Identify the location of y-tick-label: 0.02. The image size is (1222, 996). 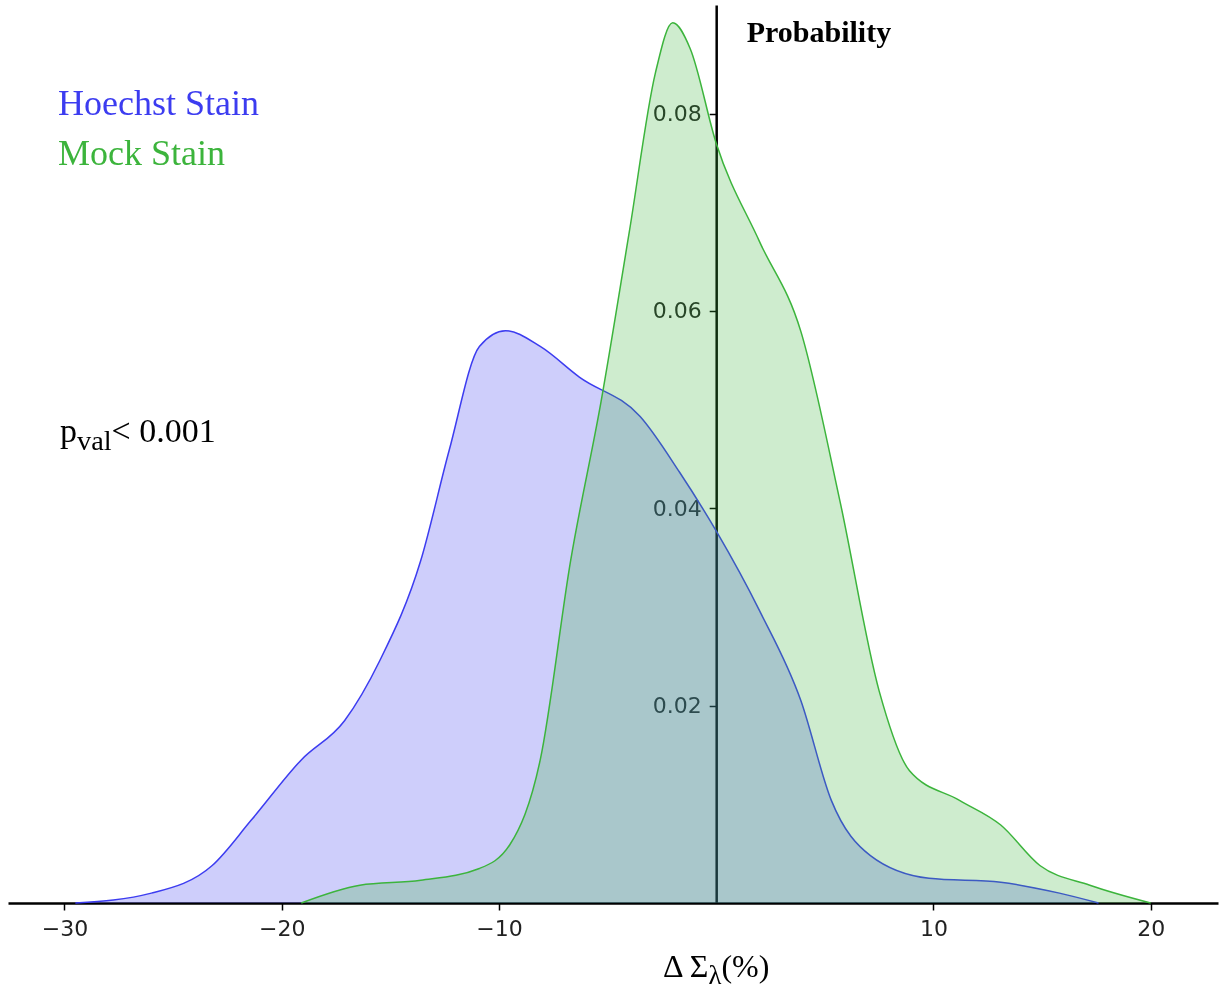
(677, 706).